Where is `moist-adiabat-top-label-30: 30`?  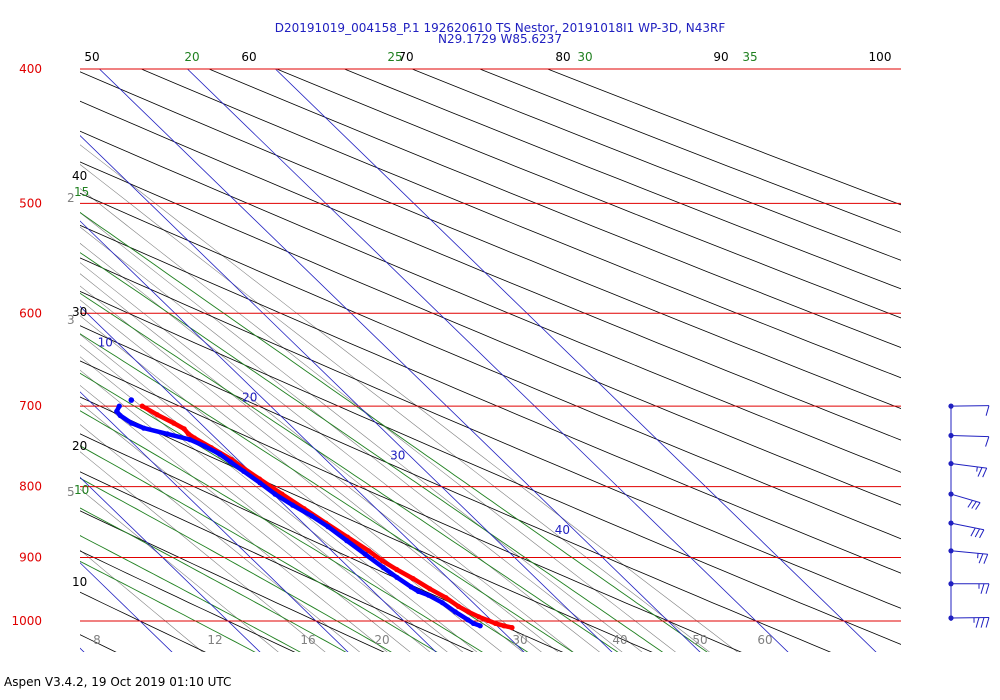
moist-adiabat-top-label-30: 30 is located at coordinates (584, 57).